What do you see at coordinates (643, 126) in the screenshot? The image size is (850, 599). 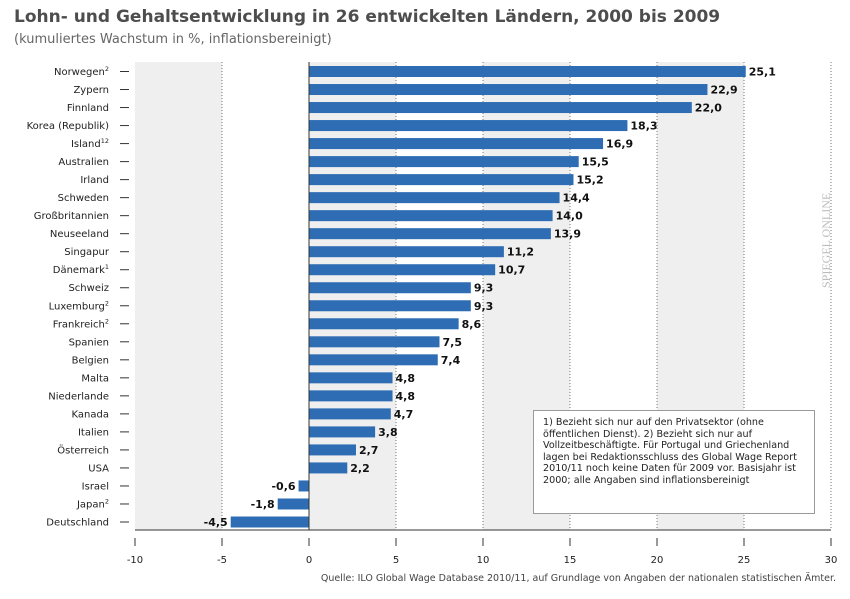 I see `value-label: 18,3` at bounding box center [643, 126].